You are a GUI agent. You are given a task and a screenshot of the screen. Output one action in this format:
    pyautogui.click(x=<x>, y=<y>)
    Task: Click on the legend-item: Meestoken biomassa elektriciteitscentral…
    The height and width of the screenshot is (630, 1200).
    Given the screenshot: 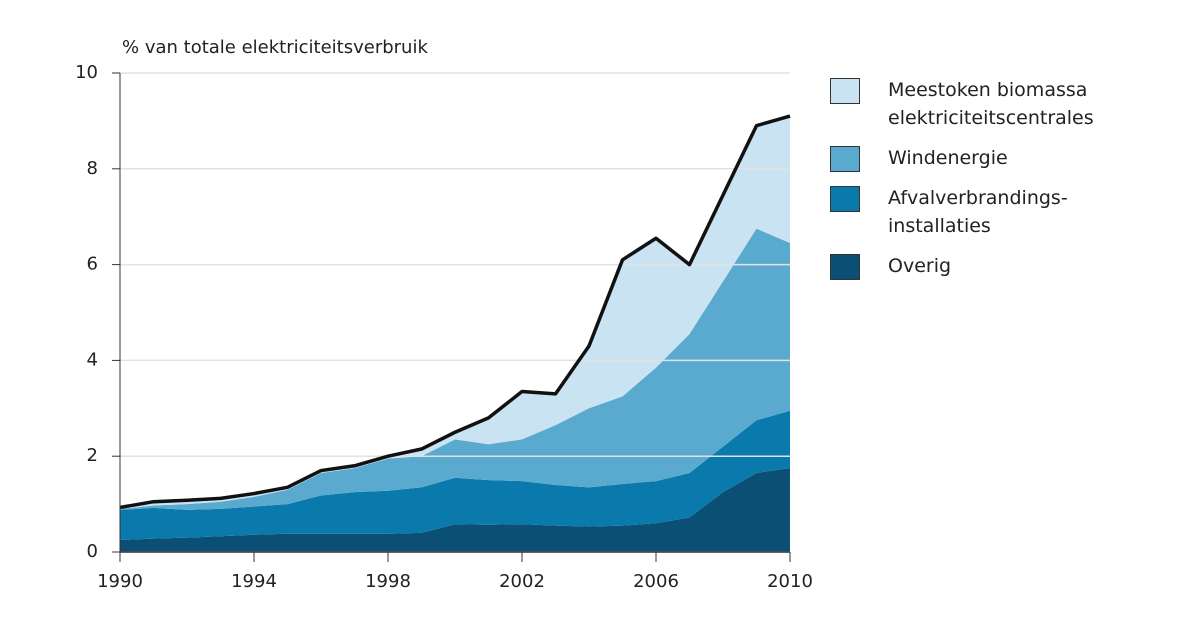 What is the action you would take?
    pyautogui.click(x=980, y=104)
    